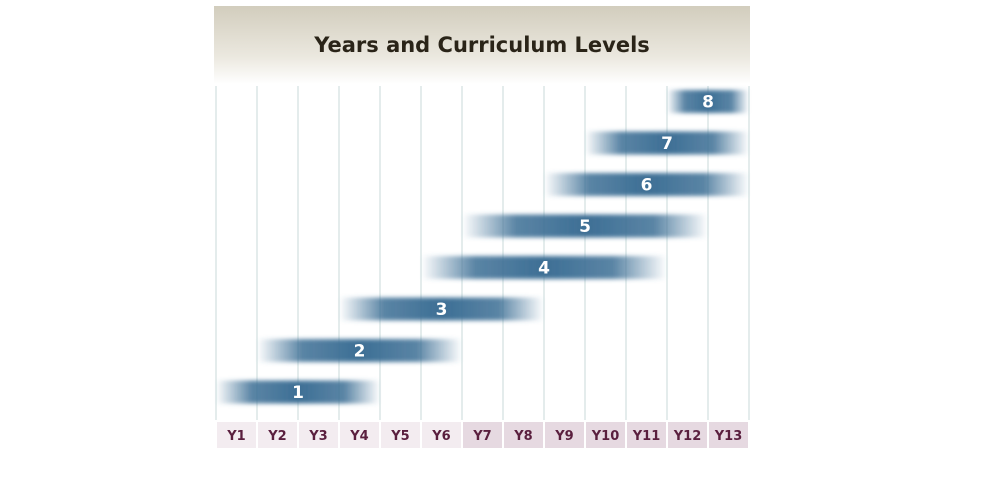  I want to click on year-label-y13: Y13, so click(728, 436).